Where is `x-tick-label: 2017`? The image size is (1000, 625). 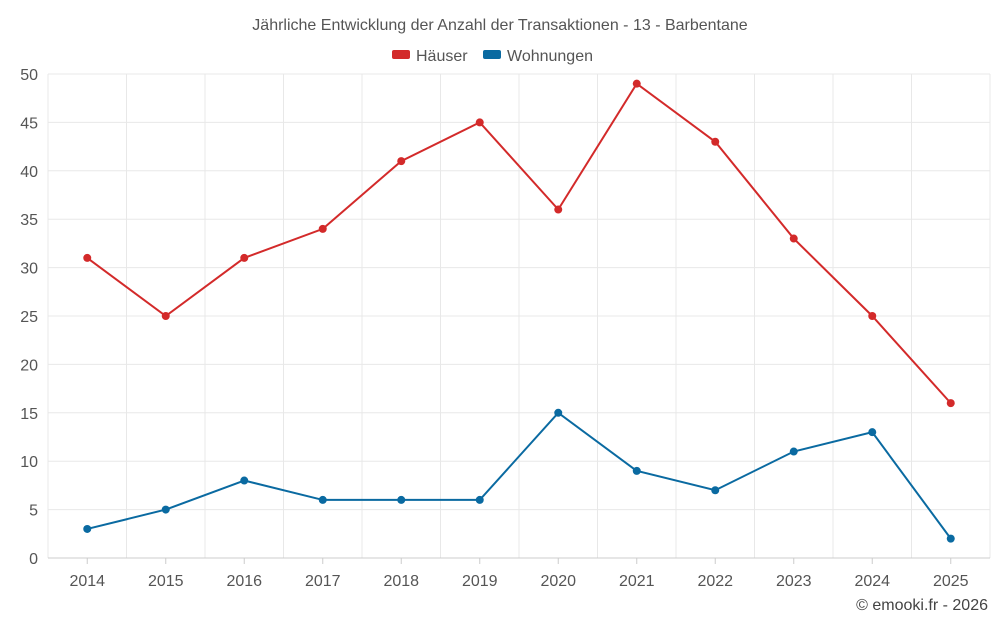 x-tick-label: 2017 is located at coordinates (323, 581).